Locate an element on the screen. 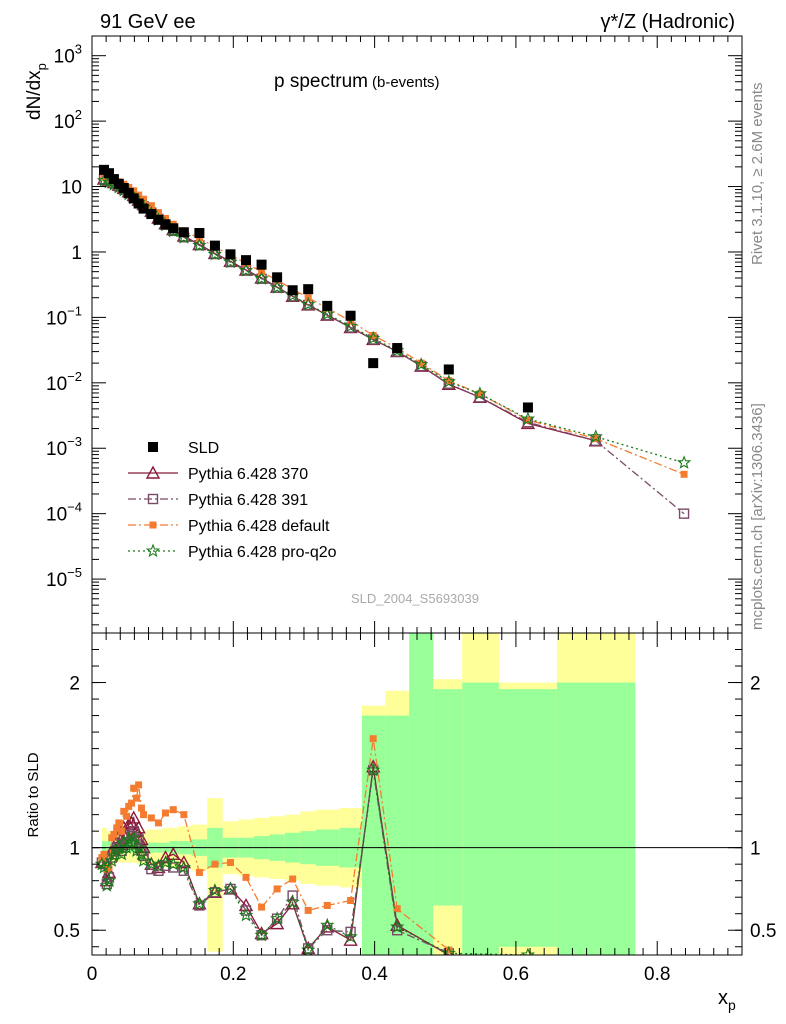  y-tick-label: 10³ is located at coordinates (68, 55).